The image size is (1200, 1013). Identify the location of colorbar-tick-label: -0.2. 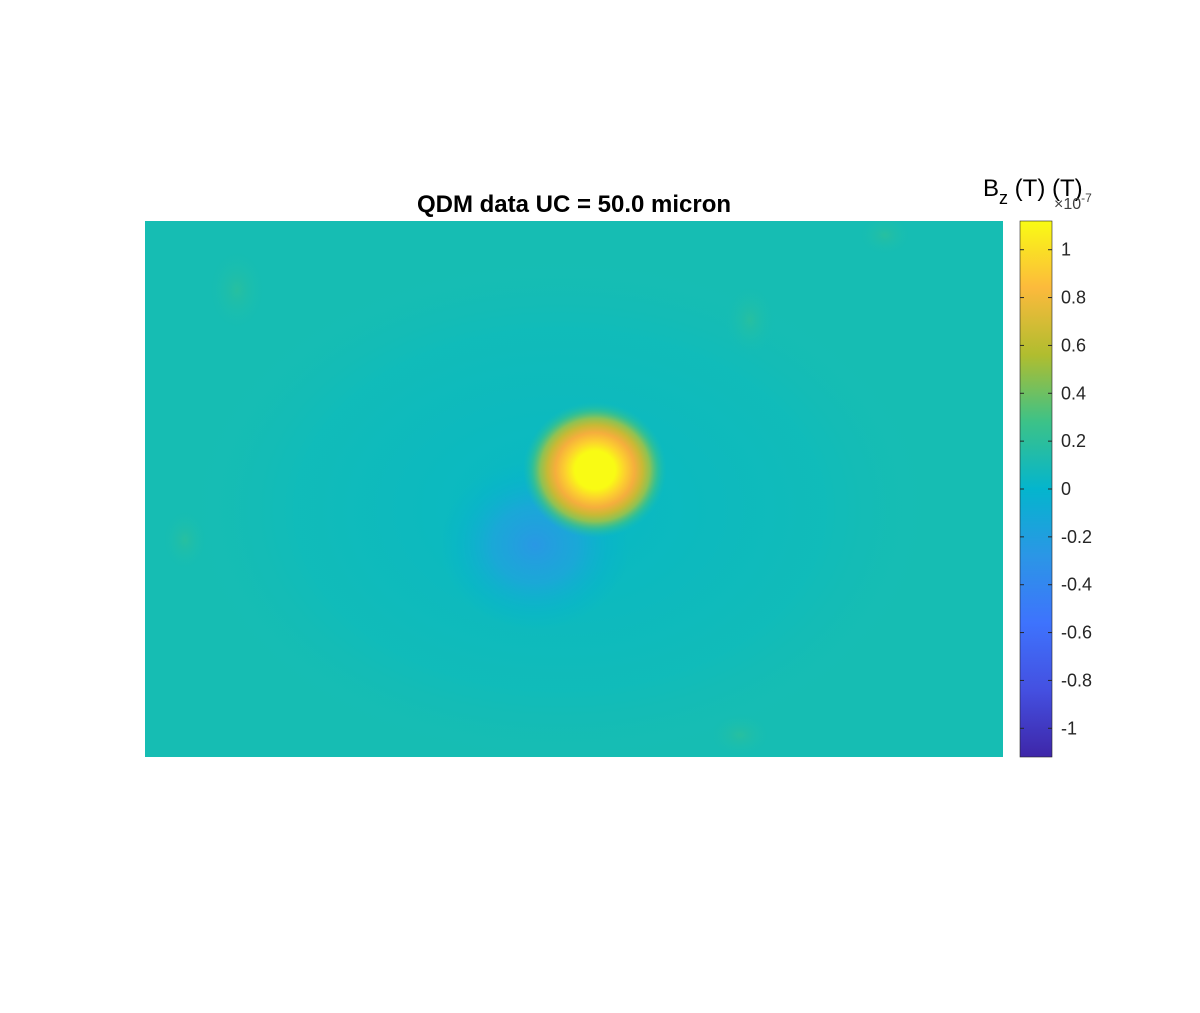
(1076, 537).